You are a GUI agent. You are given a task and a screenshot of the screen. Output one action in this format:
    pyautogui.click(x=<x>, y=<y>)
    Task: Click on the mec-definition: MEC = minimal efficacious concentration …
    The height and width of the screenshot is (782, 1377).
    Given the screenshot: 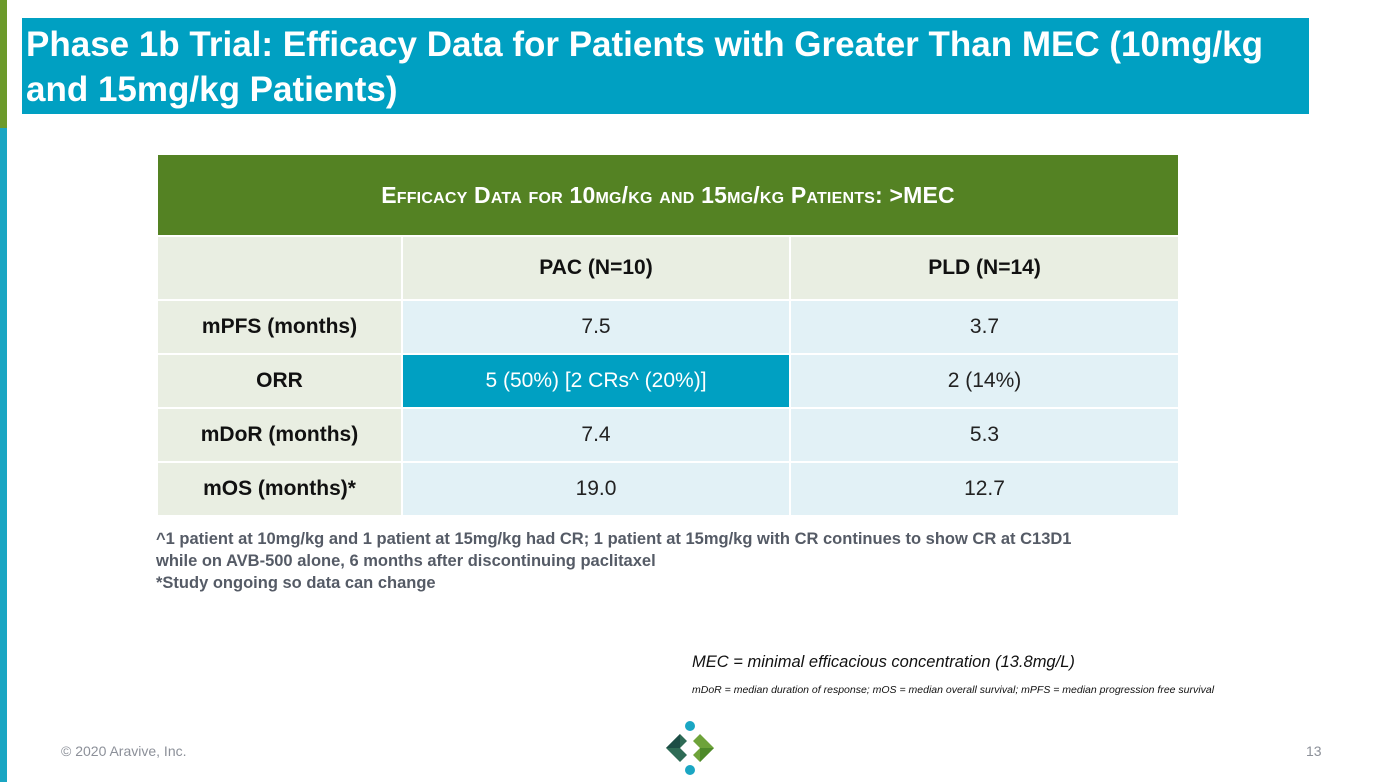 What is the action you would take?
    pyautogui.click(x=883, y=662)
    